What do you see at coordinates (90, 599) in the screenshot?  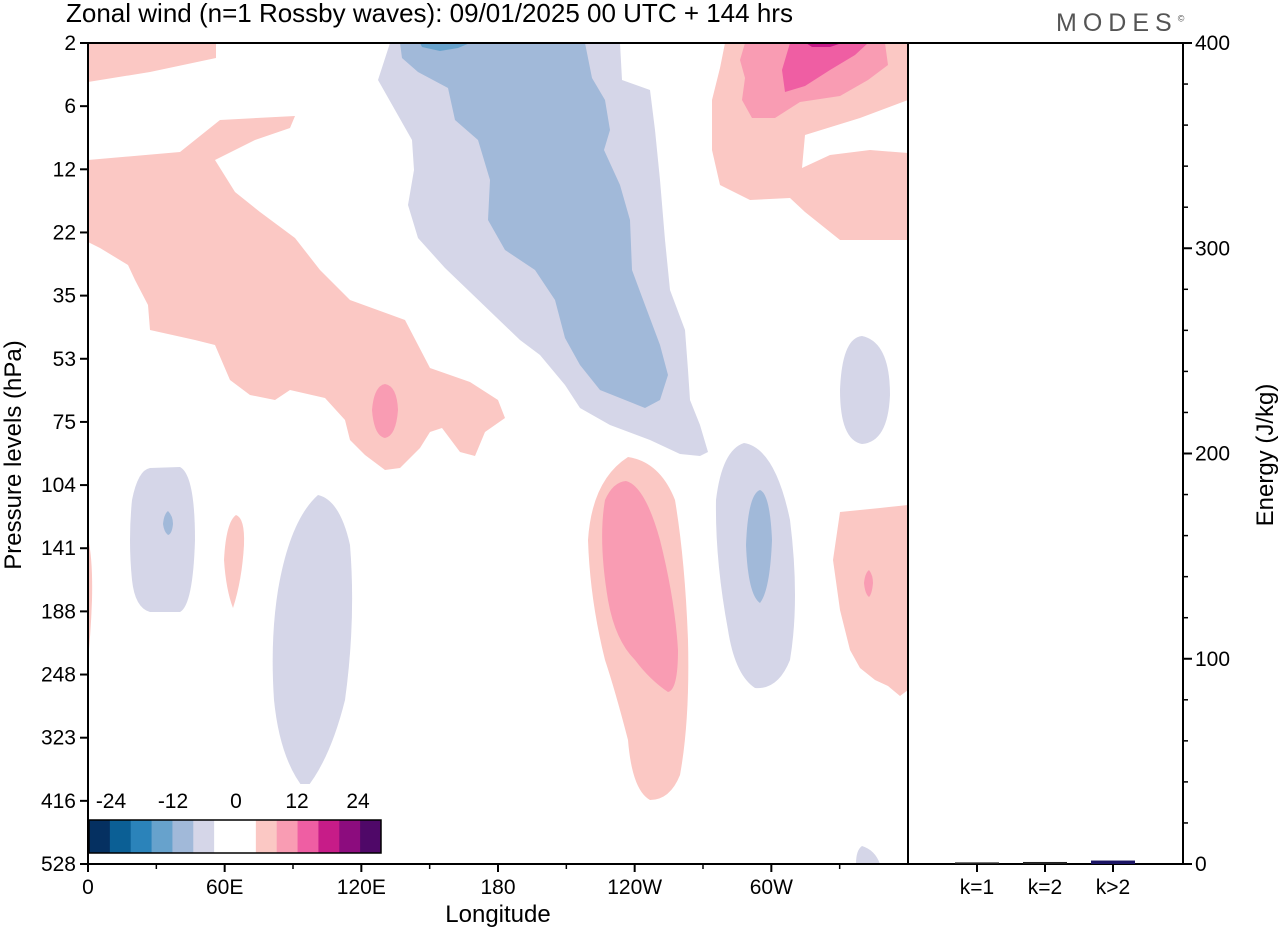 I see `contour-positive-left-edge` at bounding box center [90, 599].